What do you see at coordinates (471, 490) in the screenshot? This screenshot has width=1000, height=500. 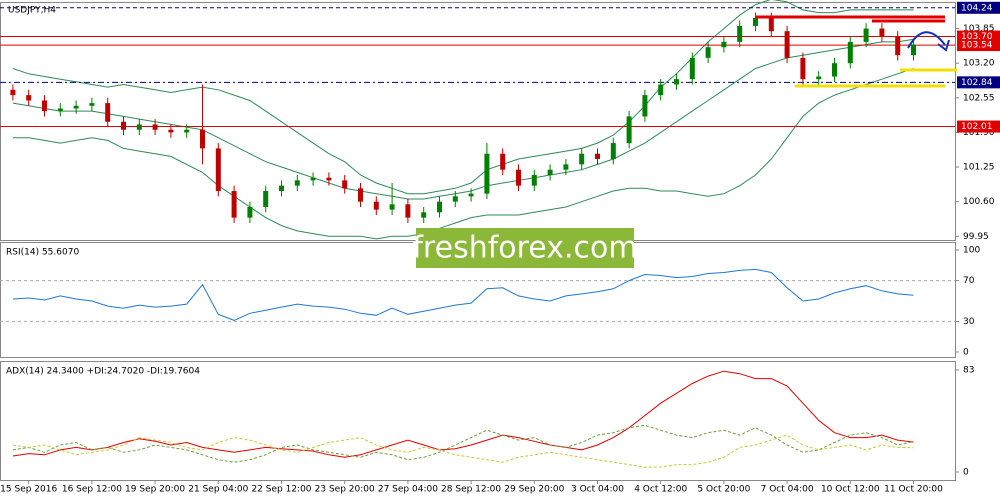 I see `x-tick-label: 28 Sep 12:00` at bounding box center [471, 490].